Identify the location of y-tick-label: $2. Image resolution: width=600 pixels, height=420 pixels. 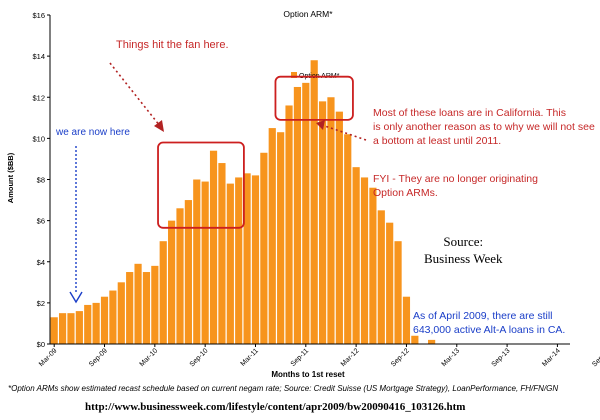
(41, 303).